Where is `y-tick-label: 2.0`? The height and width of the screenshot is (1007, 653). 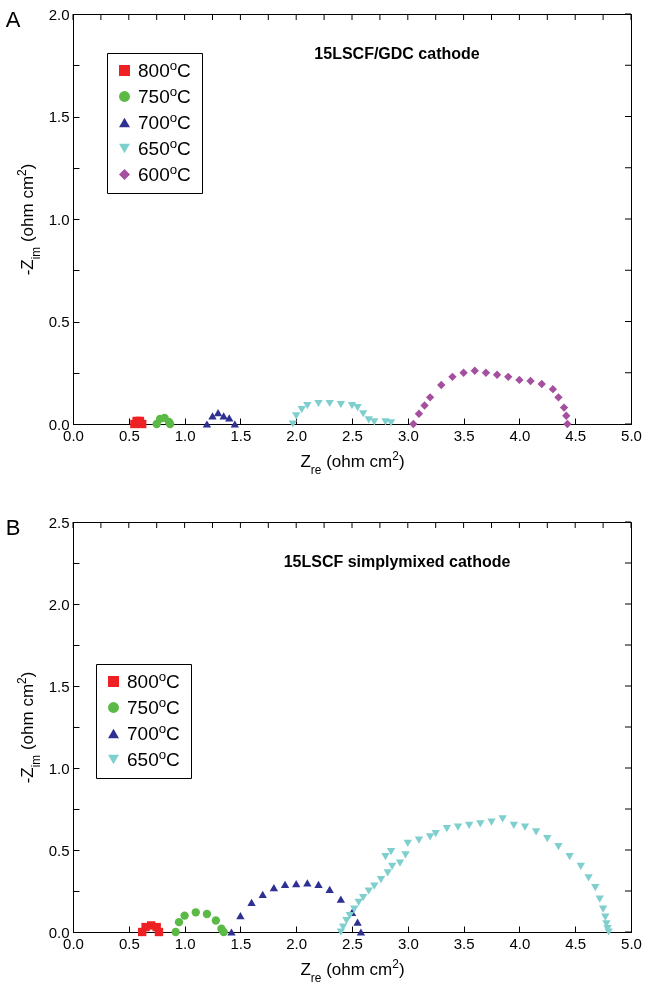 y-tick-label: 2.0 is located at coordinates (59, 14).